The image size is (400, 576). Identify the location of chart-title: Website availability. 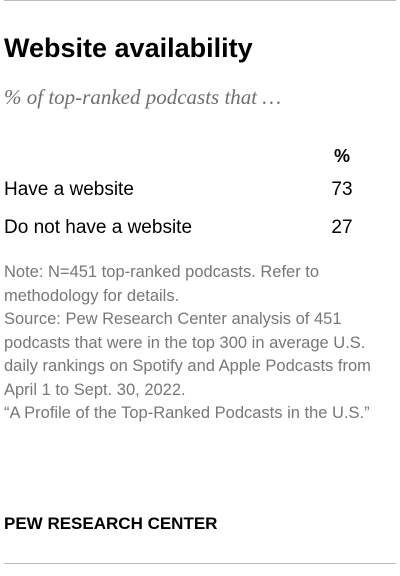
(128, 48).